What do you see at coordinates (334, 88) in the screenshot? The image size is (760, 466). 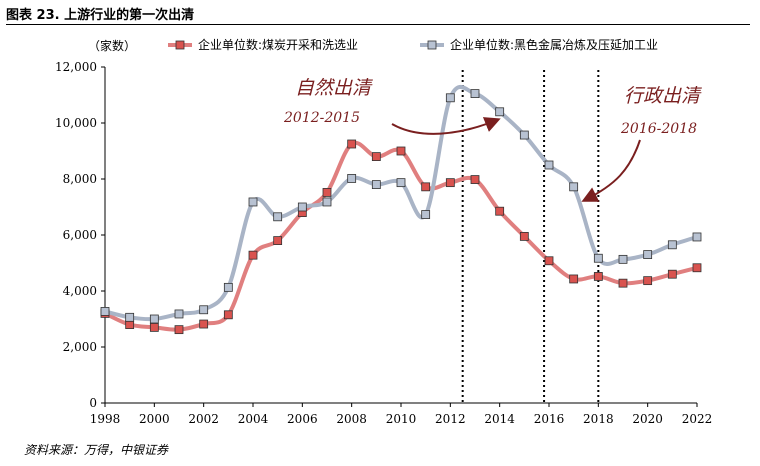 I see `annotation-natural-clearing-label: 自然出清` at bounding box center [334, 88].